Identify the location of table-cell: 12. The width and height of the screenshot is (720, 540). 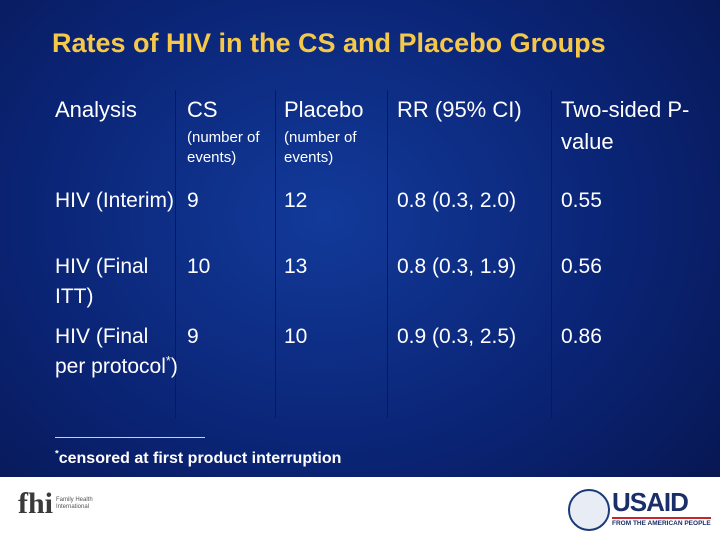
(296, 200).